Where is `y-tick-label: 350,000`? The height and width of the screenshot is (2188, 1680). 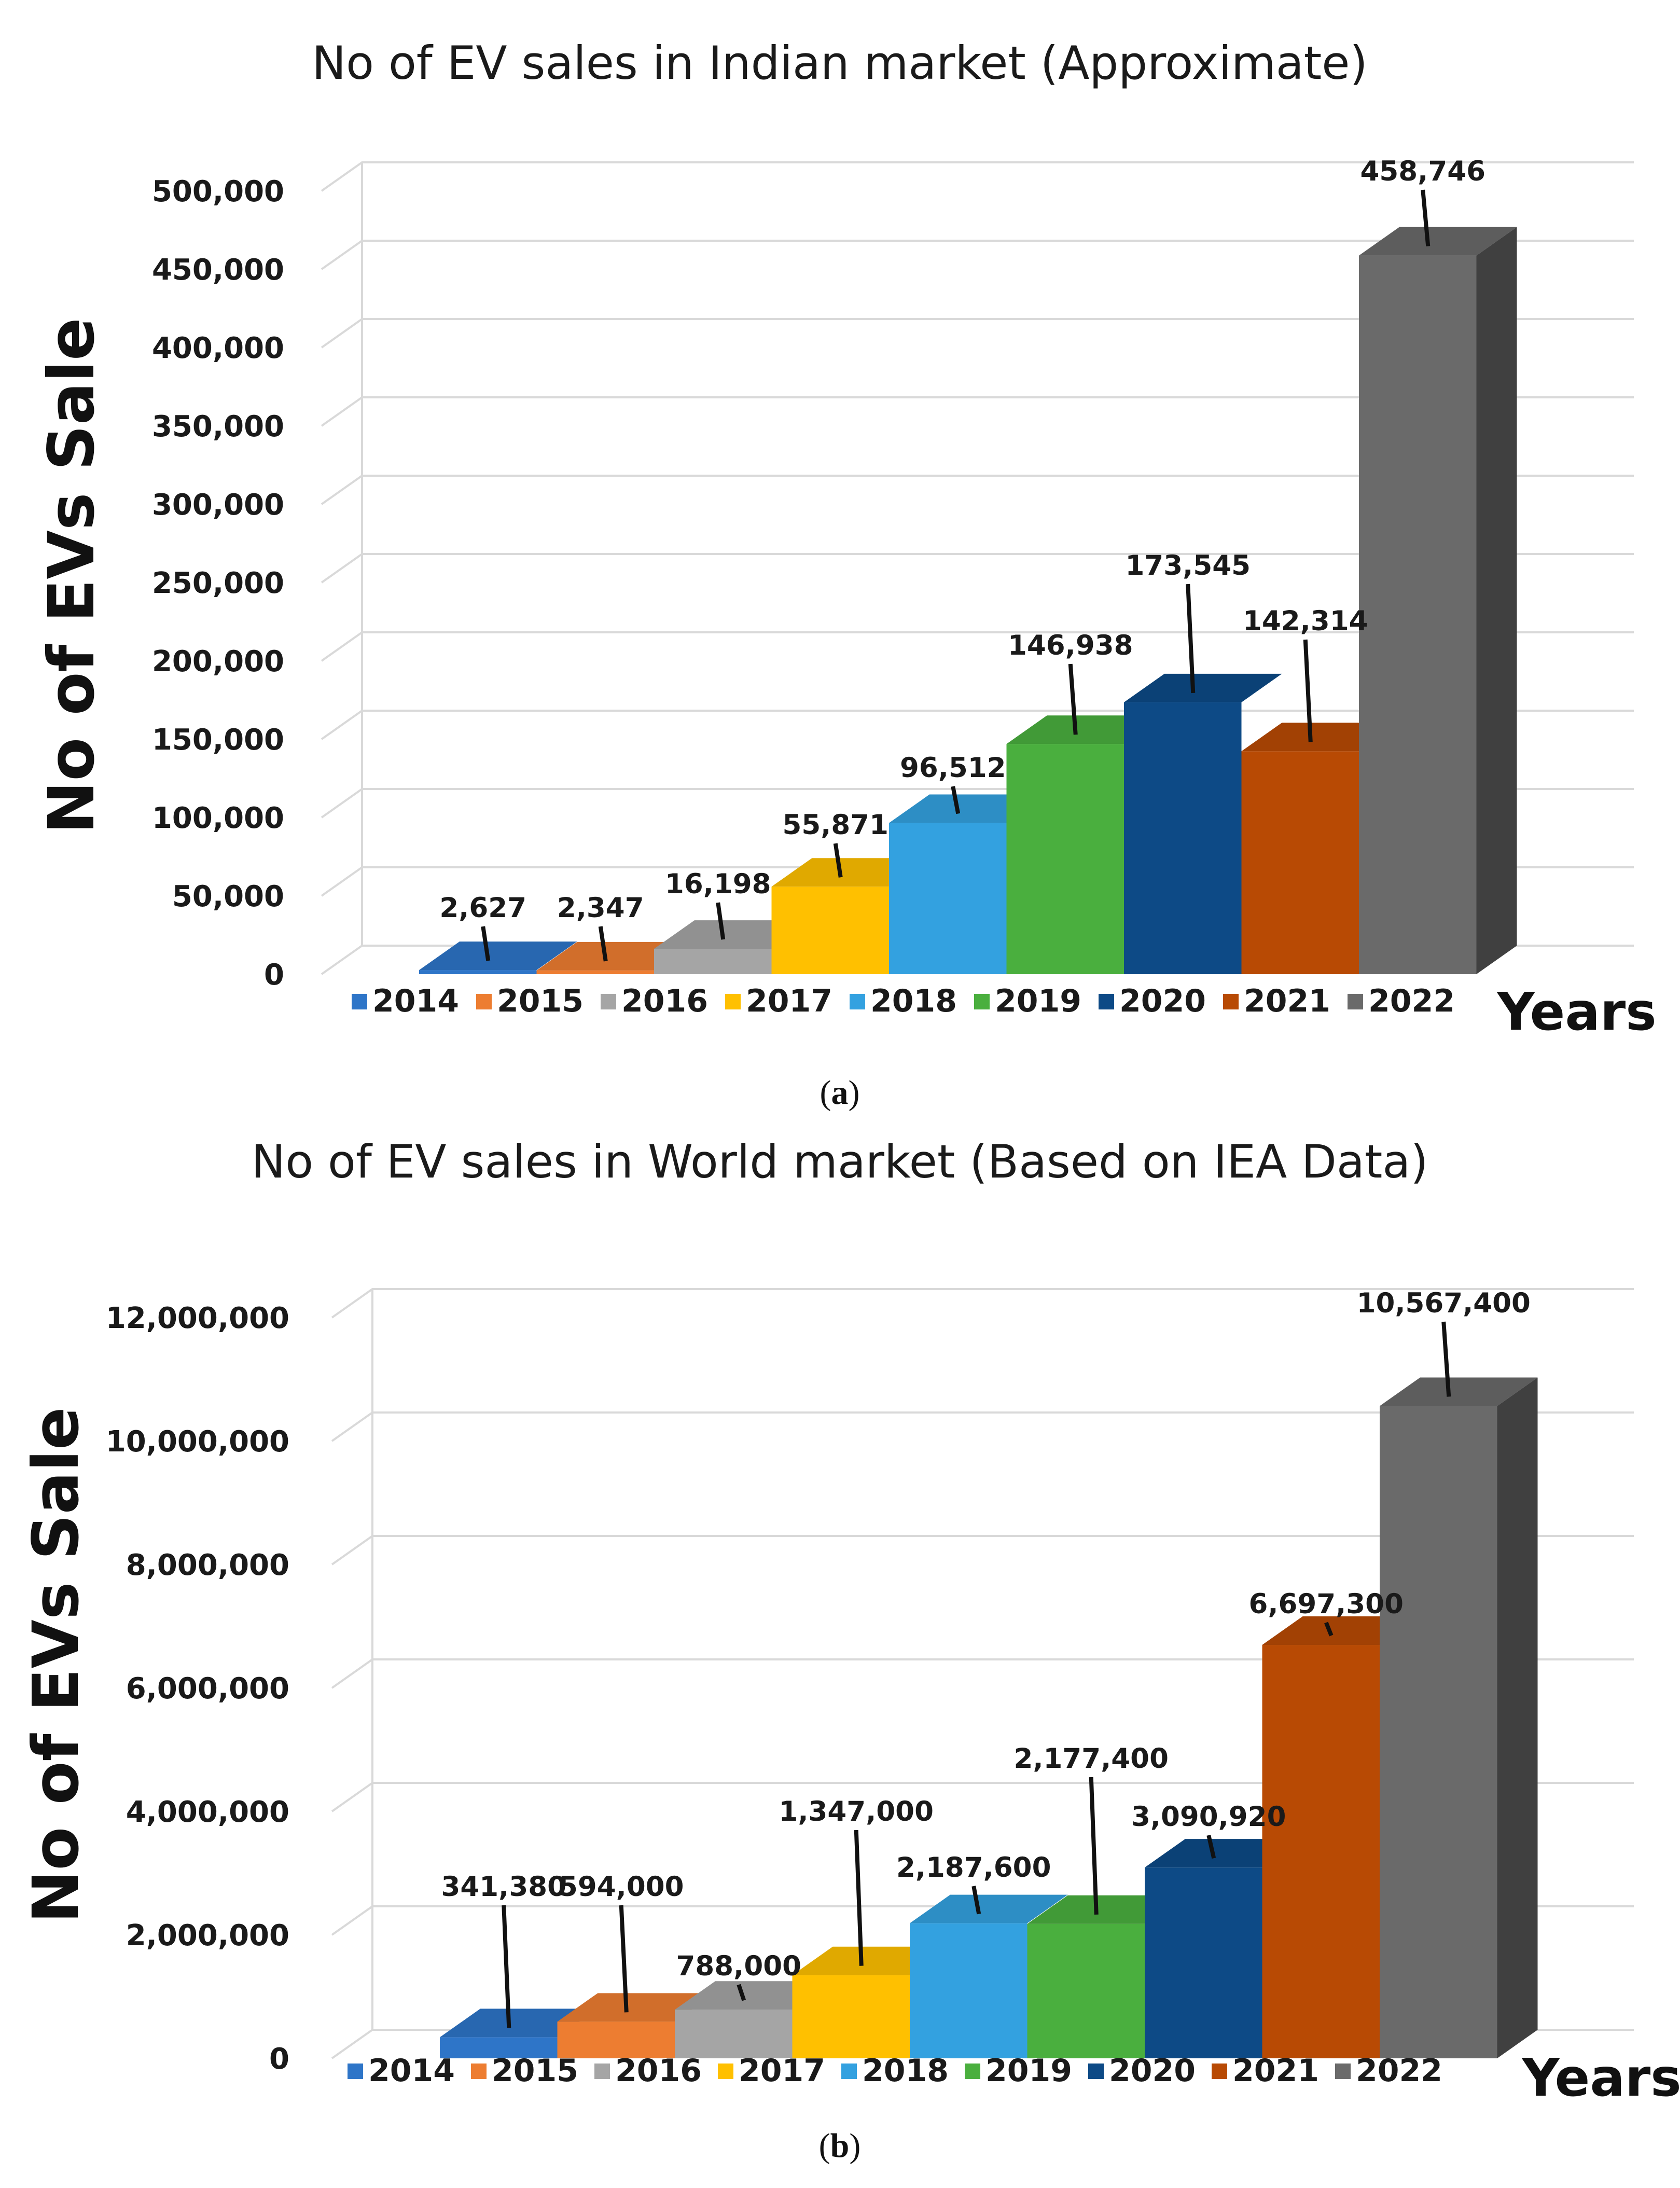 y-tick-label: 350,000 is located at coordinates (218, 427).